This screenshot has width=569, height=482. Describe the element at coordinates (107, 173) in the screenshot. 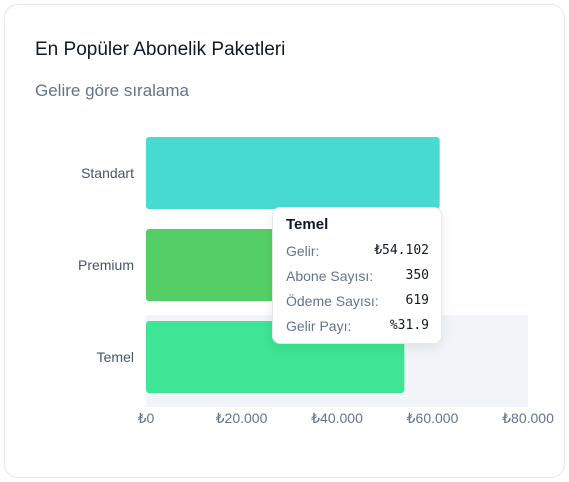

I see `category-label: Standart` at that location.